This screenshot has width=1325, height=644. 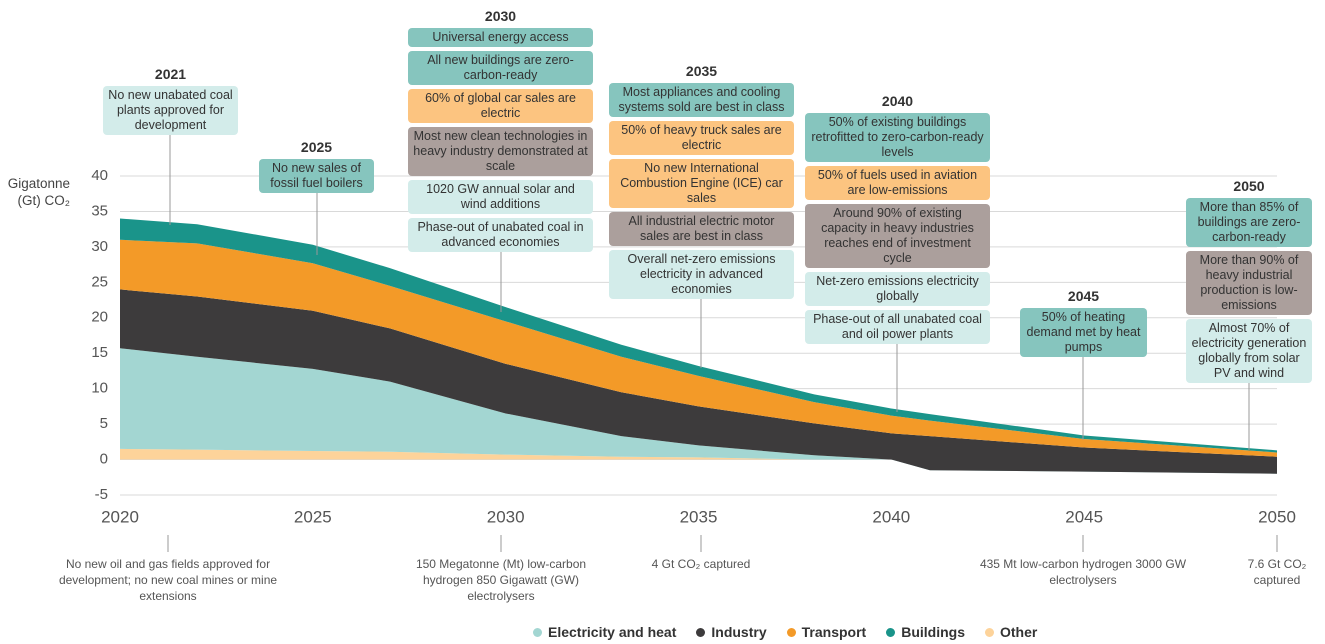 I want to click on milestone-box: 60% of global car sales are electric, so click(x=500, y=106).